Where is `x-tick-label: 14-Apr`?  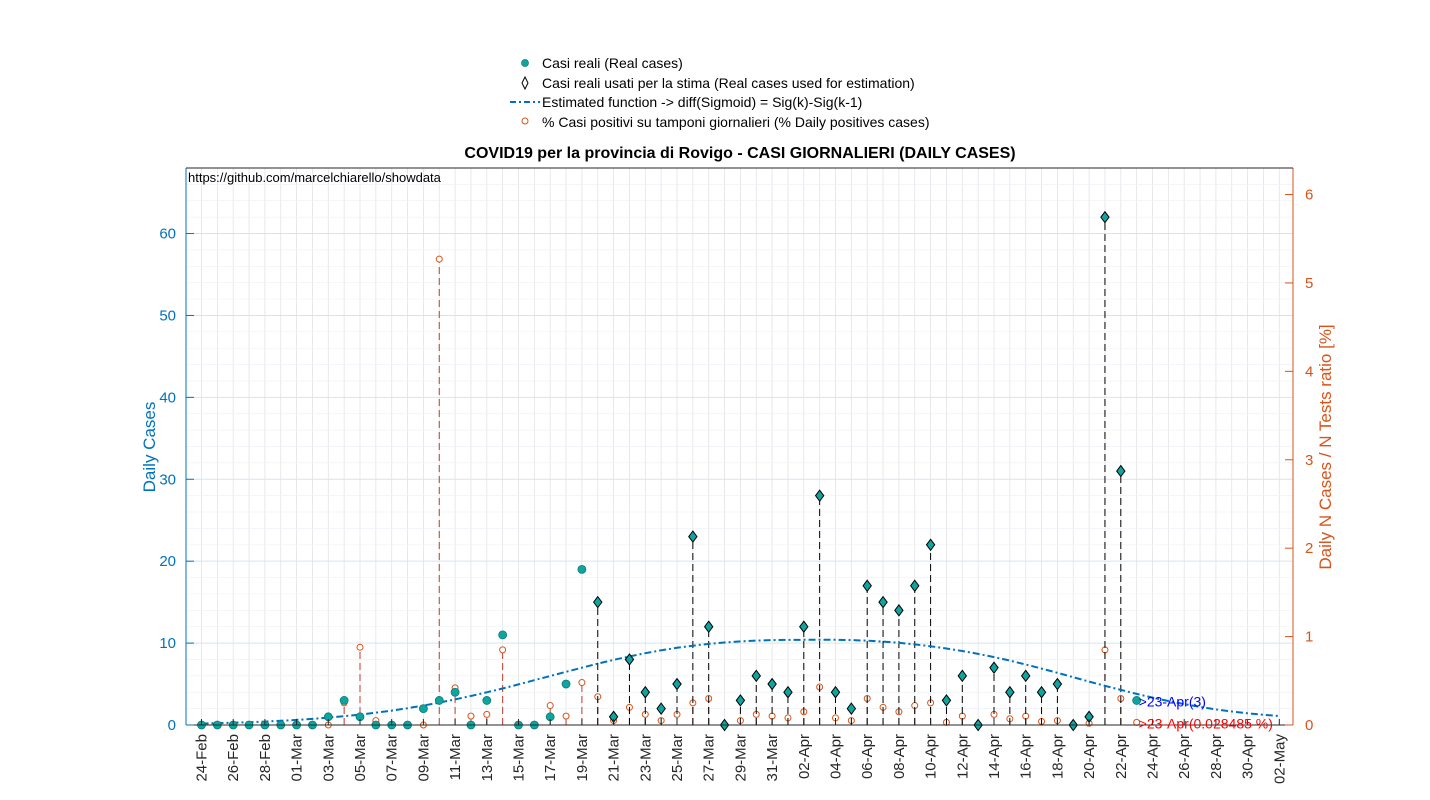
x-tick-label: 14-Apr is located at coordinates (994, 756).